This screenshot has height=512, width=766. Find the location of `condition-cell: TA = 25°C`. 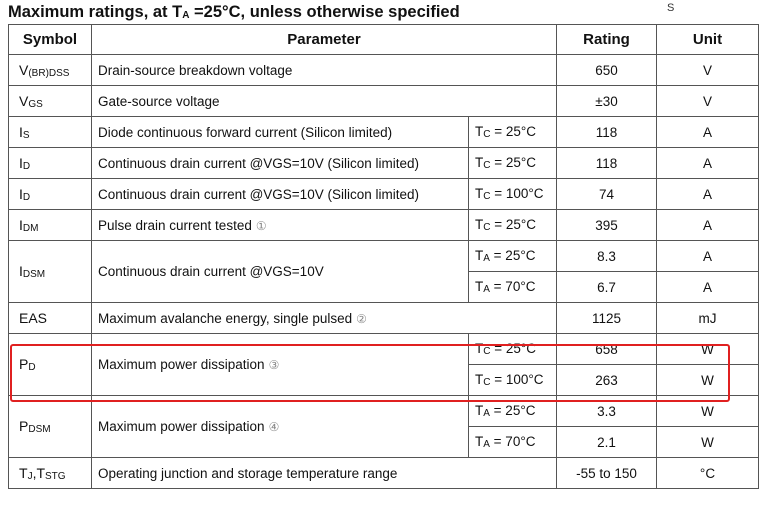

condition-cell: TA = 25°C is located at coordinates (512, 256).